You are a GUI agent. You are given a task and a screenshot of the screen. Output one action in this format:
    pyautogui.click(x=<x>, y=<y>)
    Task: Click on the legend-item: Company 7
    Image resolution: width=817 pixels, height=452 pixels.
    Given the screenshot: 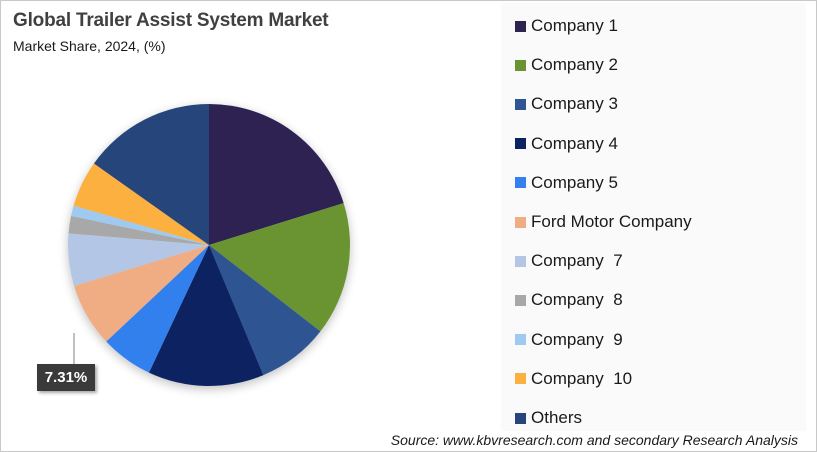 What is the action you would take?
    pyautogui.click(x=569, y=261)
    